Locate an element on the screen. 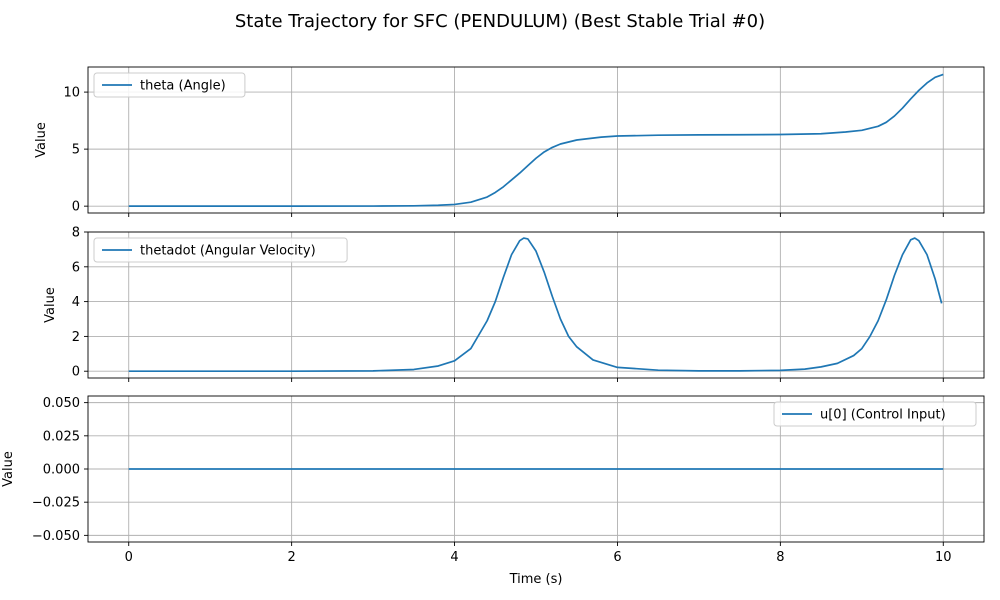 The height and width of the screenshot is (600, 1000). x-tick-label: 2 is located at coordinates (291, 557).